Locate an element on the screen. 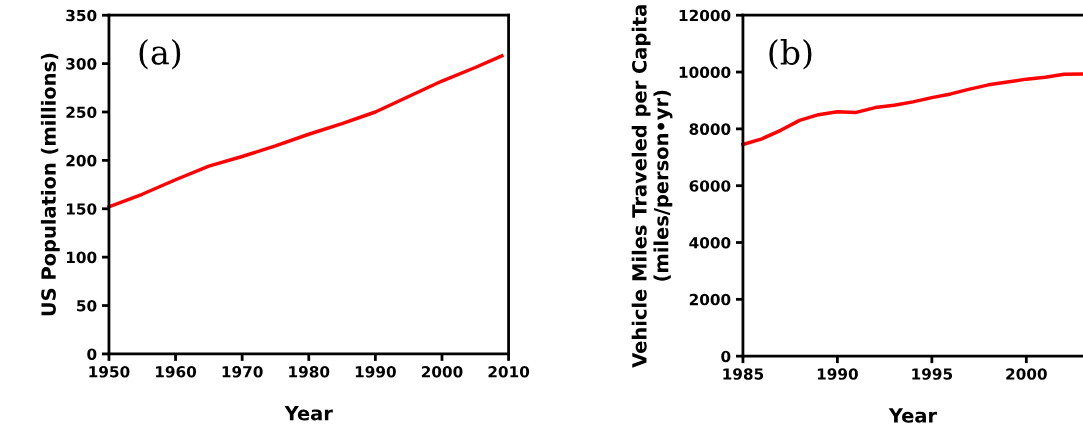 This screenshot has height=448, width=1083. y-tick-label: 100 is located at coordinates (81, 257).